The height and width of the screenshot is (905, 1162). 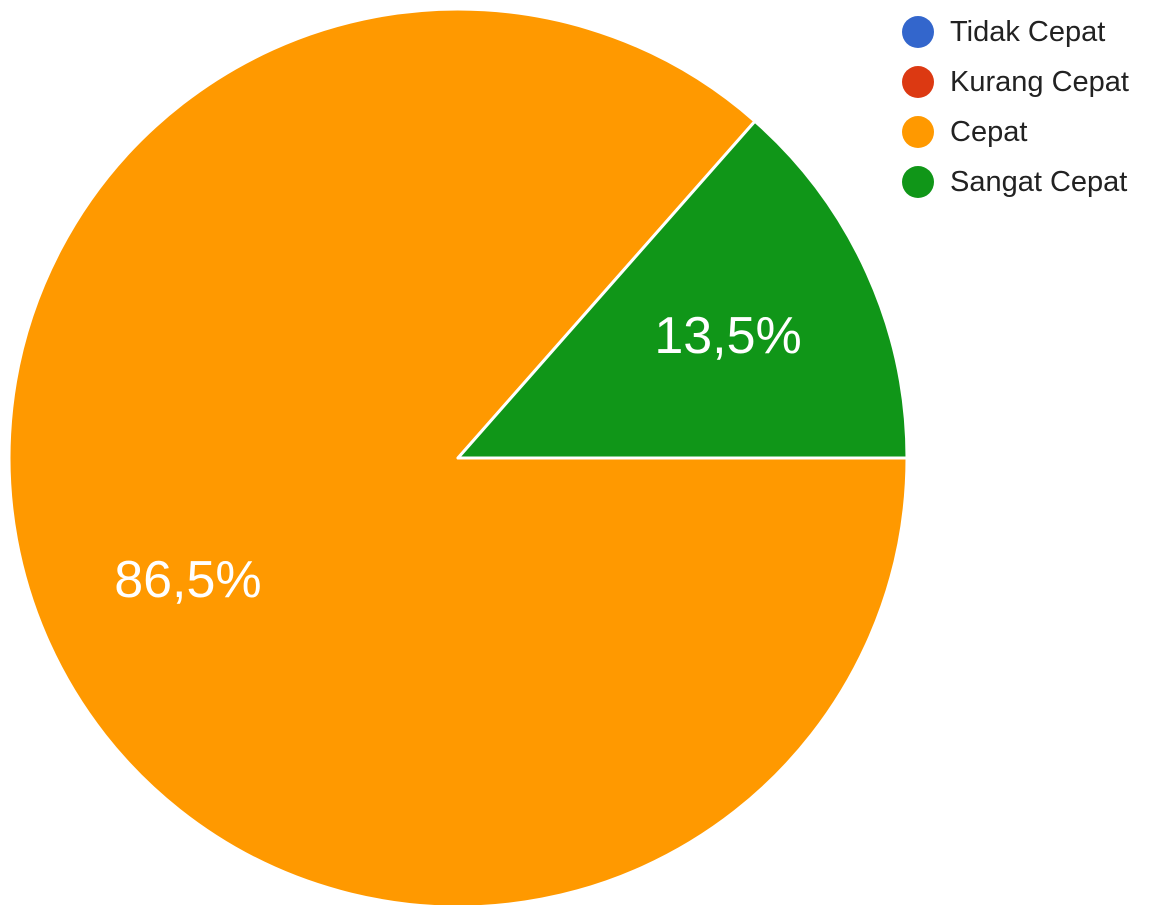 What do you see at coordinates (1027, 32) in the screenshot?
I see `legend-label-tidak-cepat: Tidak Cepat` at bounding box center [1027, 32].